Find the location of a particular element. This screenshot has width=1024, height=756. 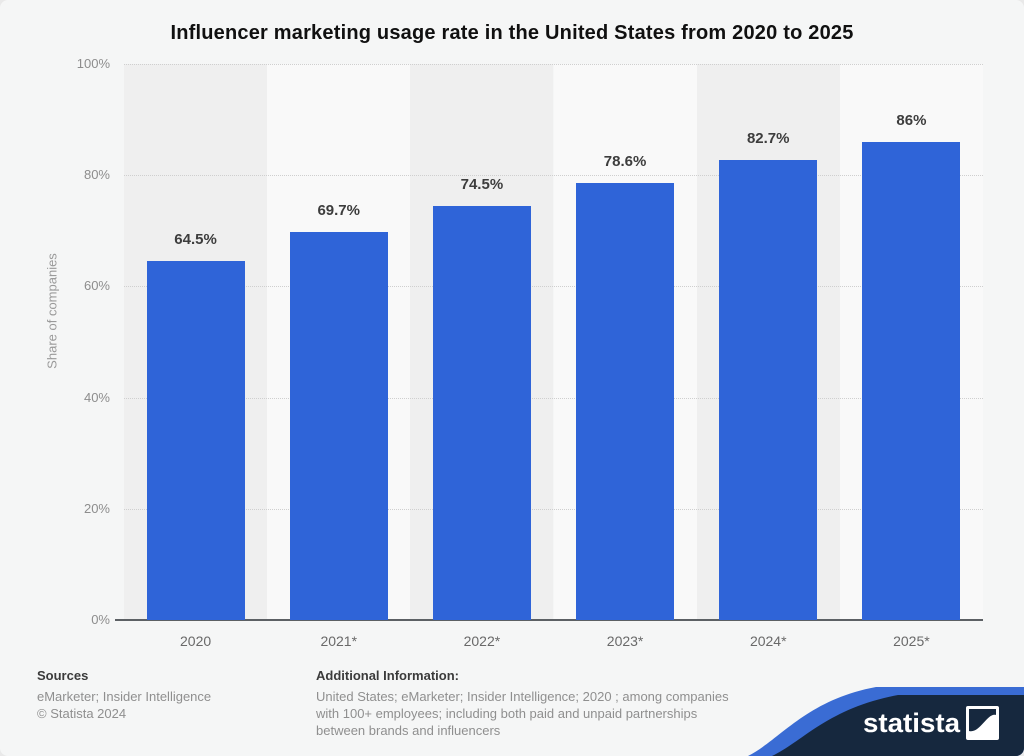

x-axis-line is located at coordinates (549, 620).